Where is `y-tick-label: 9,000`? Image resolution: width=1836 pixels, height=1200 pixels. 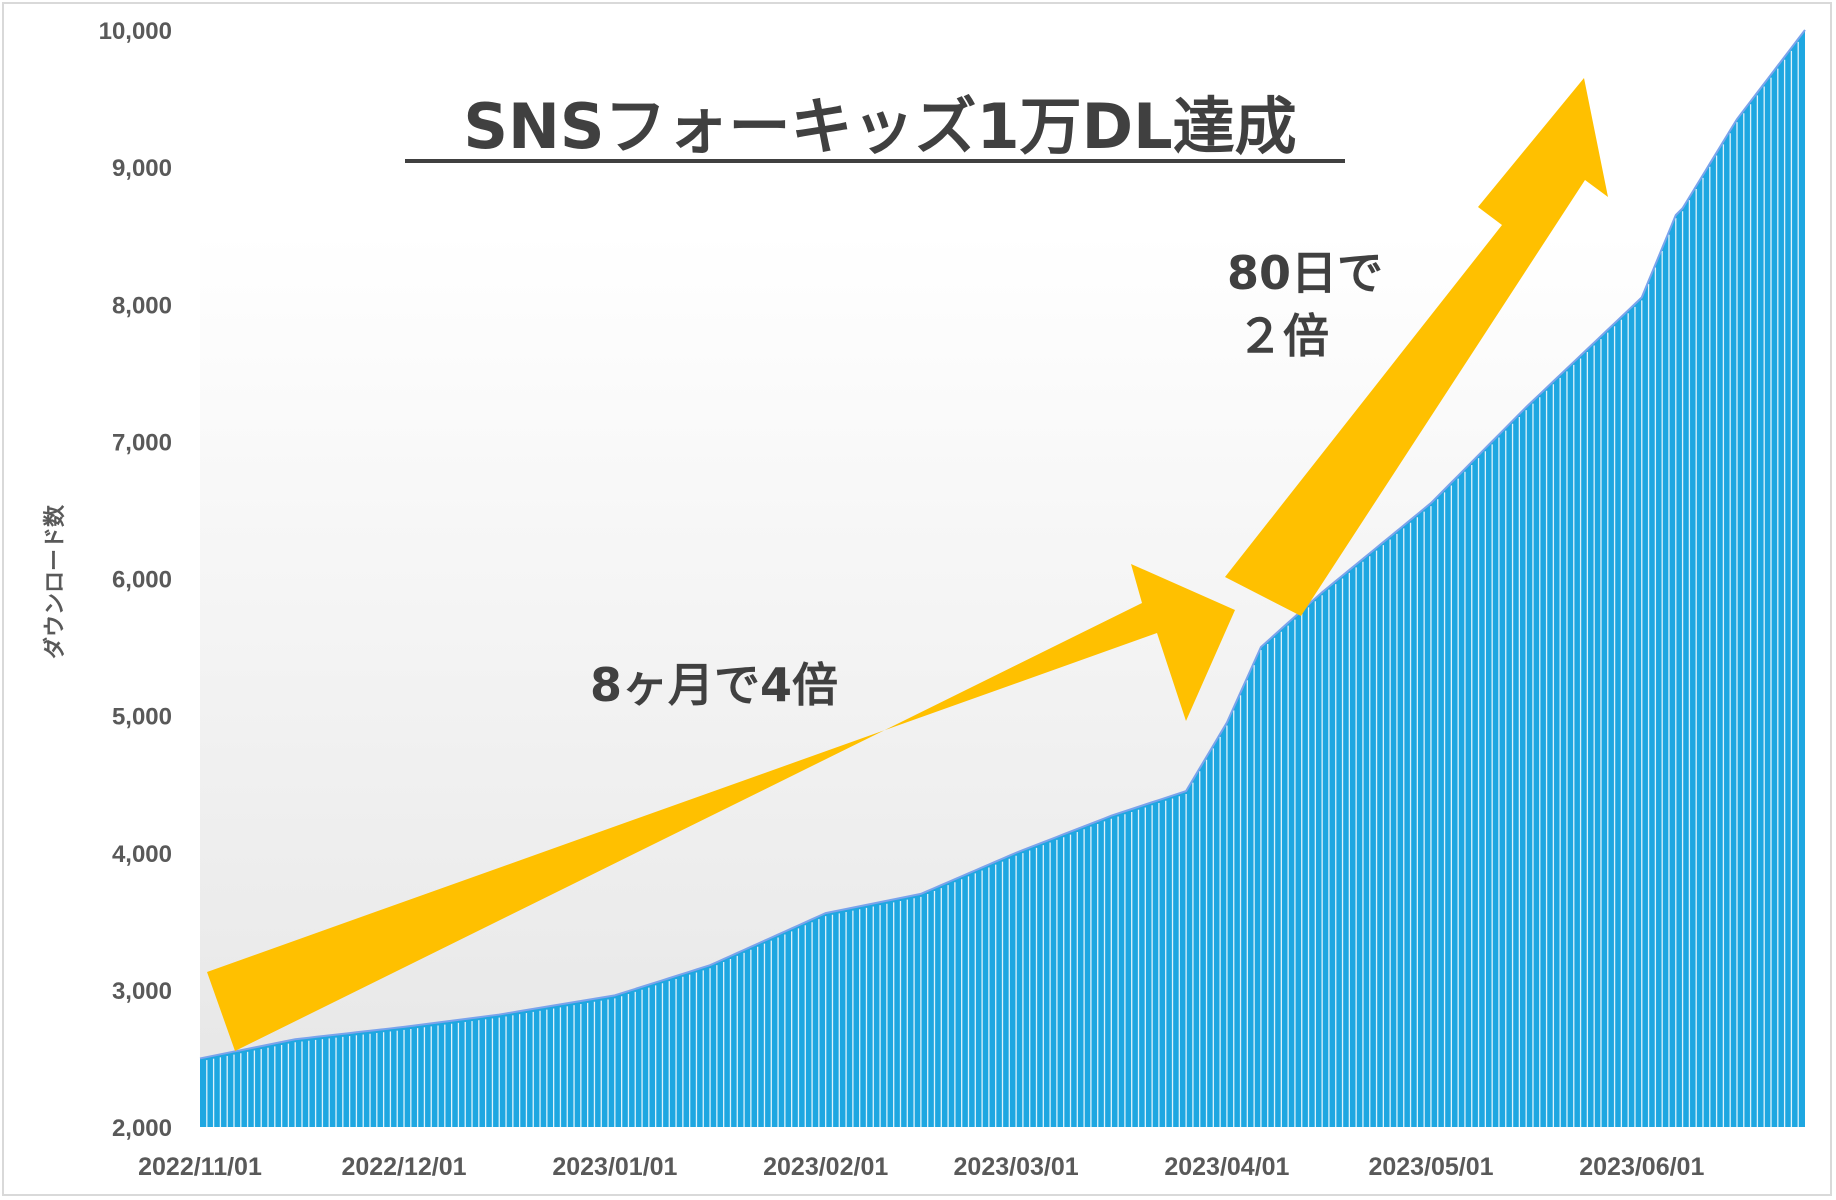 y-tick-label: 9,000 is located at coordinates (142, 168).